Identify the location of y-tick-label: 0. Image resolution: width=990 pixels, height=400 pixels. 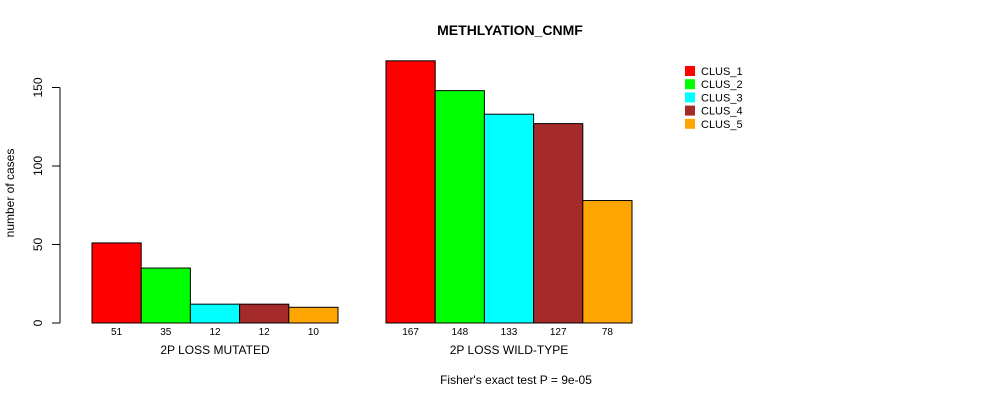
(38, 322).